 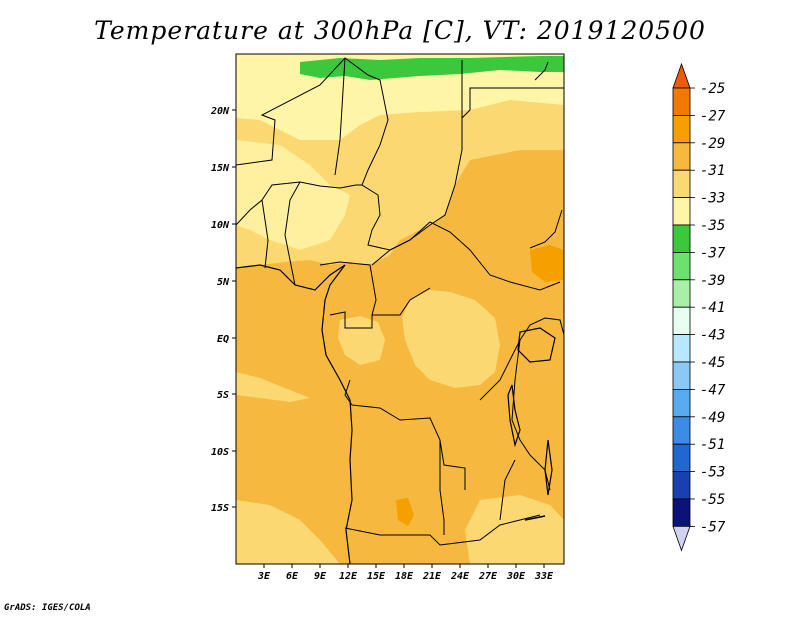 I want to click on colorbar-label: -31, so click(x=712, y=171).